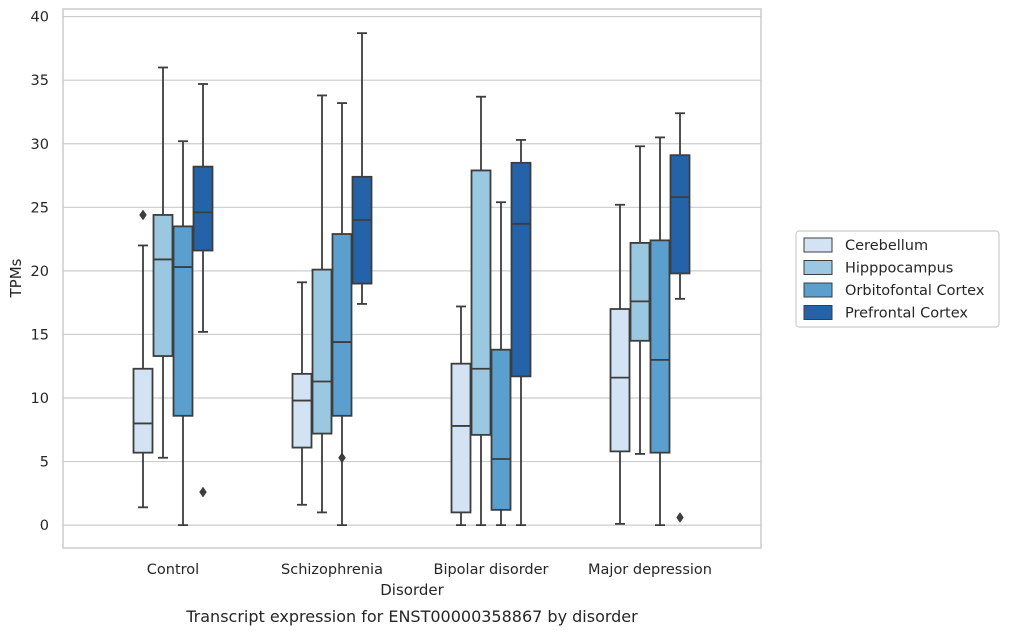 The width and height of the screenshot is (1009, 634). Describe the element at coordinates (44, 526) in the screenshot. I see `y-tick-label: 0` at that location.